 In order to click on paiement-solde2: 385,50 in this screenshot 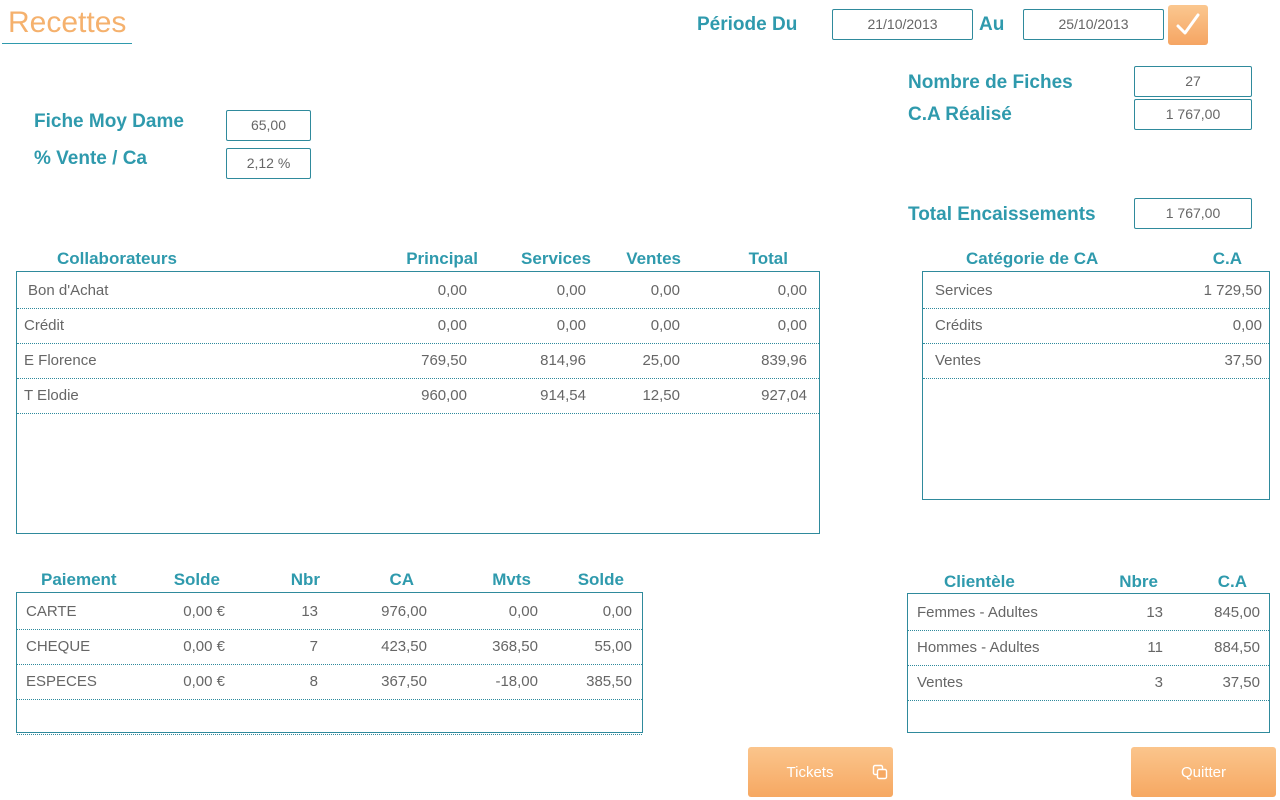, I will do `click(609, 681)`.